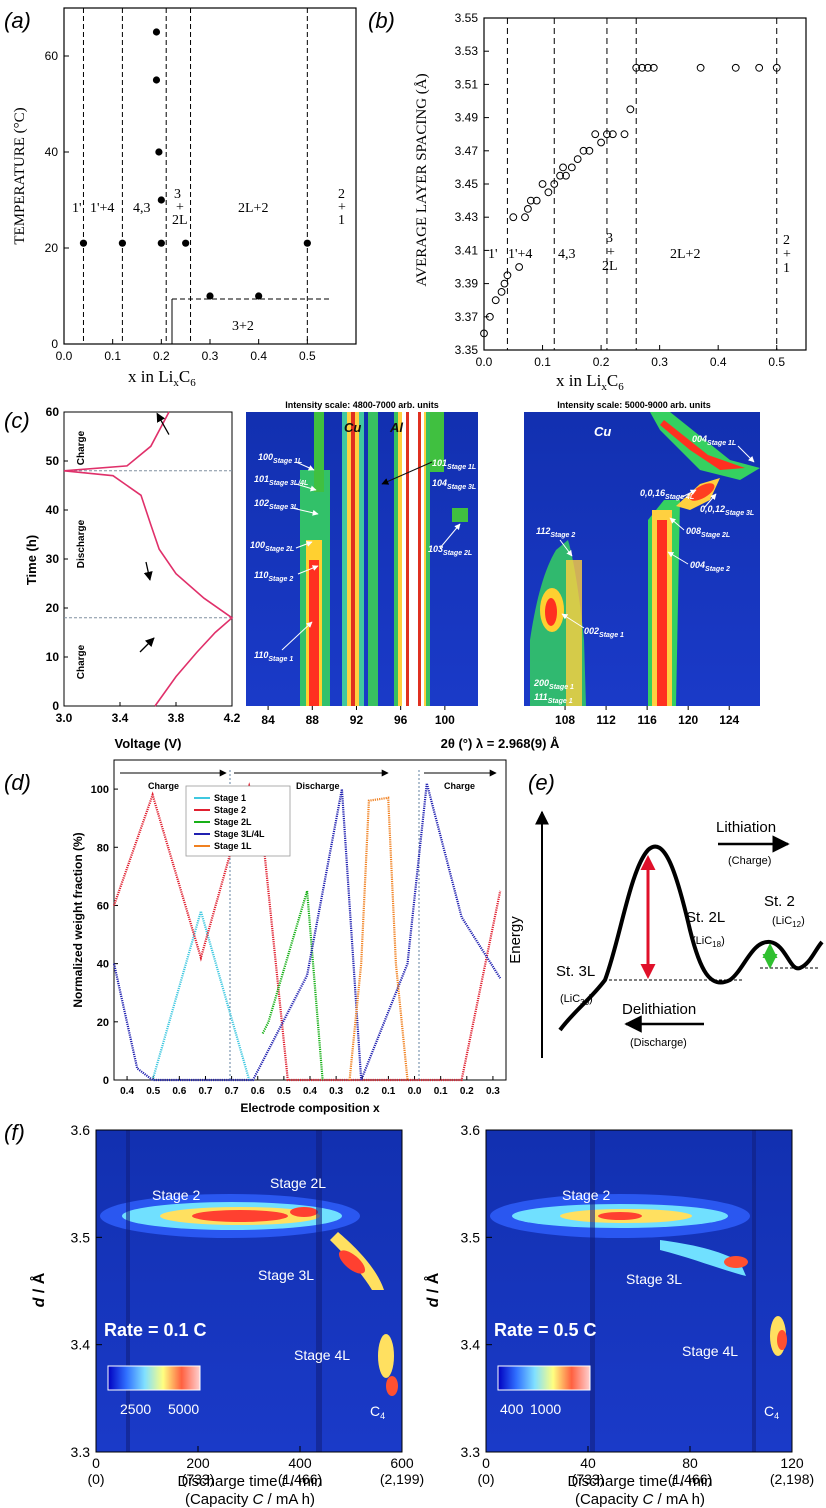 This screenshot has height=1508, width=826. What do you see at coordinates (362, 405) in the screenshot?
I see `heatmap-title: Intensity scale: 4800-7000 arb. units` at bounding box center [362, 405].